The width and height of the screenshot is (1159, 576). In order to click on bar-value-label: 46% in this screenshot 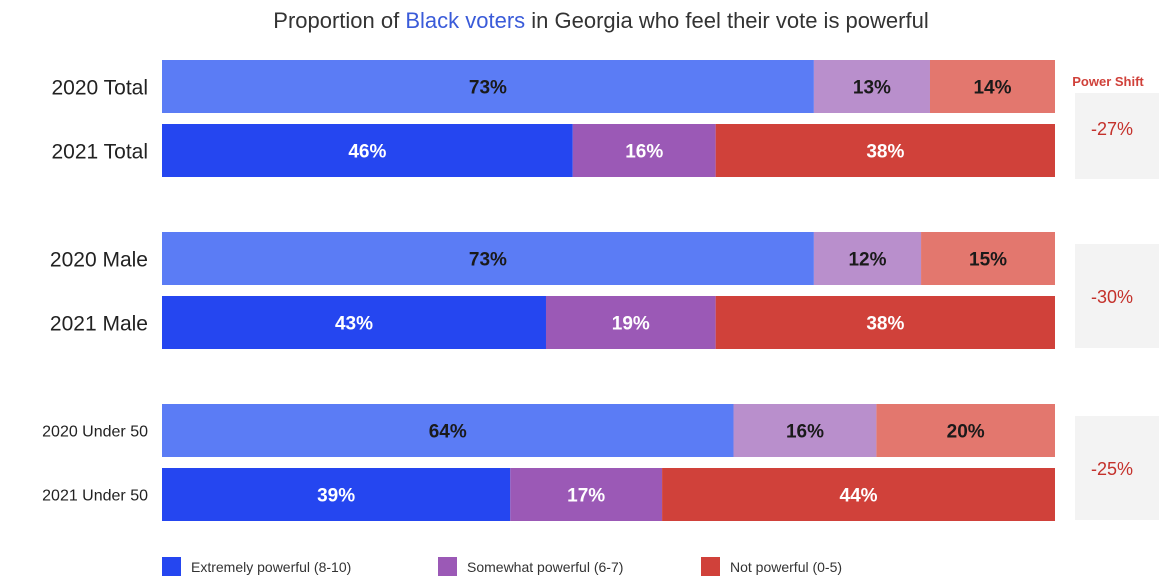, I will do `click(367, 152)`.